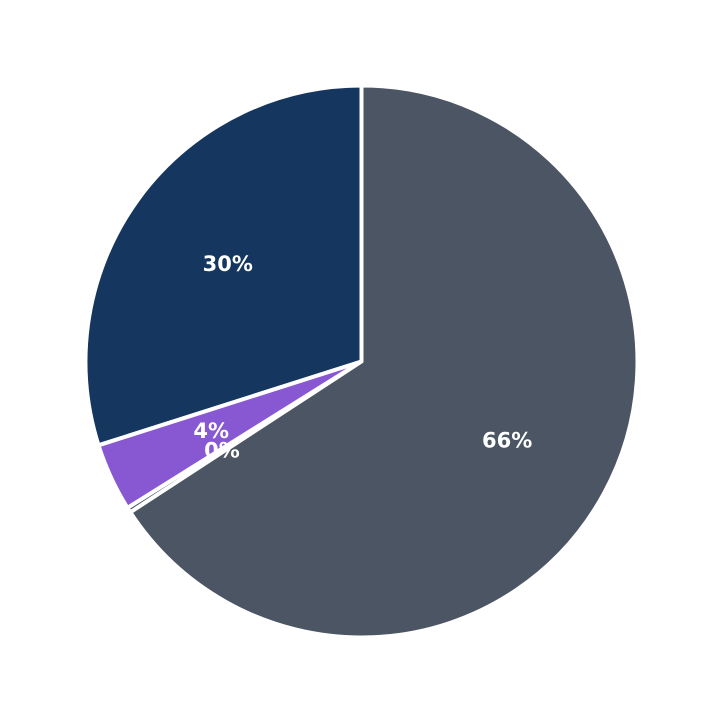 This screenshot has width=723, height=723. Describe the element at coordinates (222, 451) in the screenshot. I see `slice-label-2: 0%` at that location.